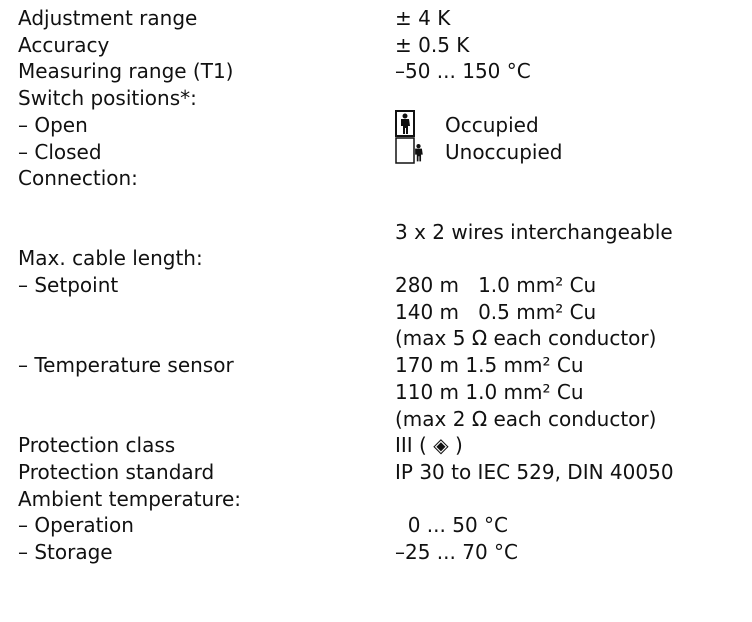  What do you see at coordinates (110, 258) in the screenshot?
I see `spec-label: Max. cable length:` at bounding box center [110, 258].